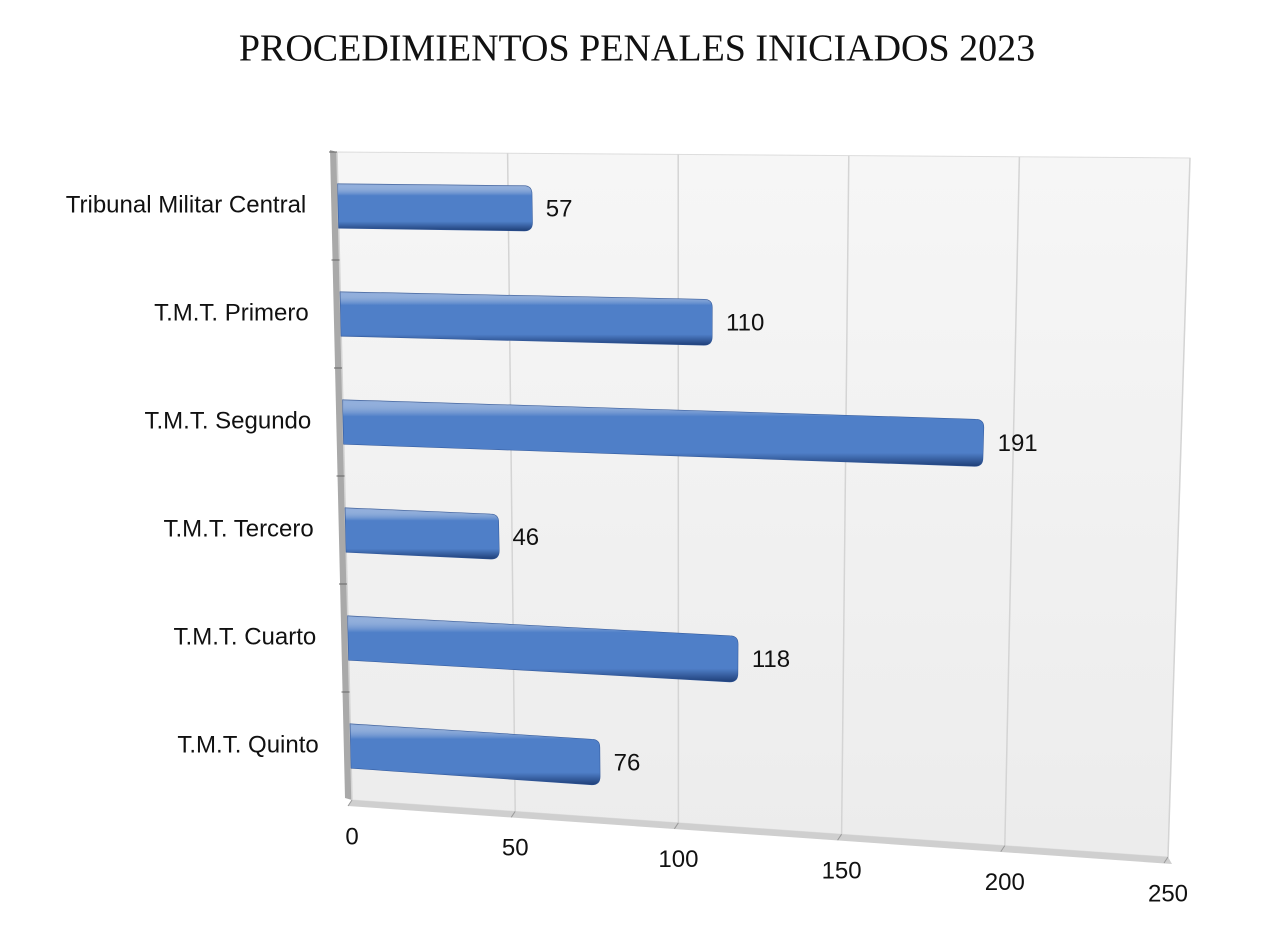 Image resolution: width=1275 pixels, height=945 pixels. What do you see at coordinates (227, 420) in the screenshot?
I see `y-tick-label: T.M.T. Segundo` at bounding box center [227, 420].